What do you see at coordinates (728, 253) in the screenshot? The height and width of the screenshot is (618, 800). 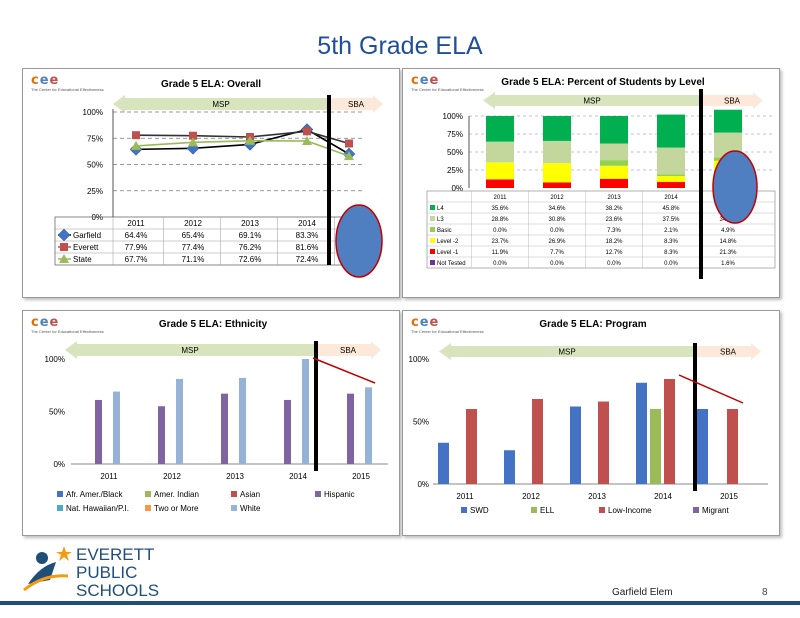 I see `table-cell: 21.3%` at bounding box center [728, 253].